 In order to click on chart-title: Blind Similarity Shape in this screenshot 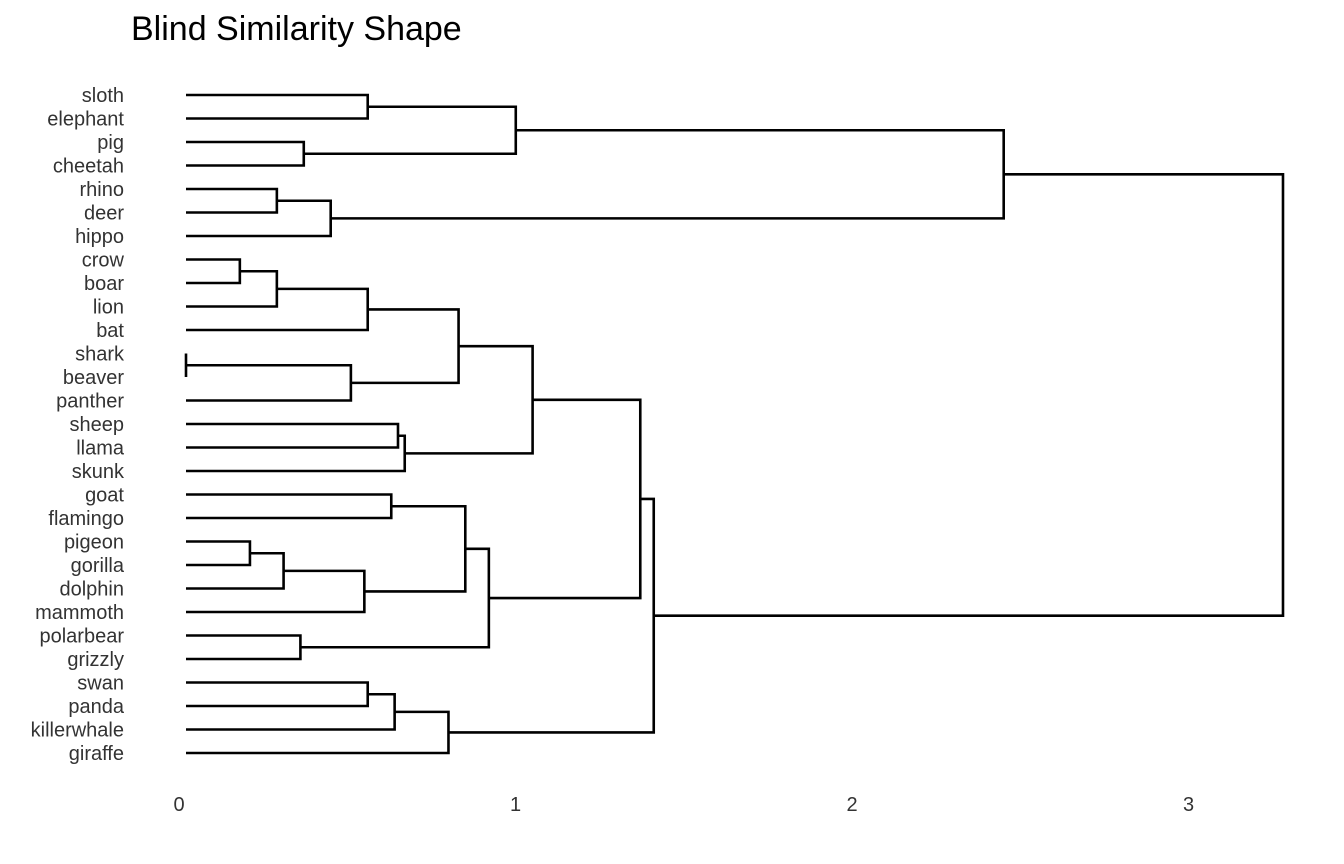, I will do `click(296, 29)`.